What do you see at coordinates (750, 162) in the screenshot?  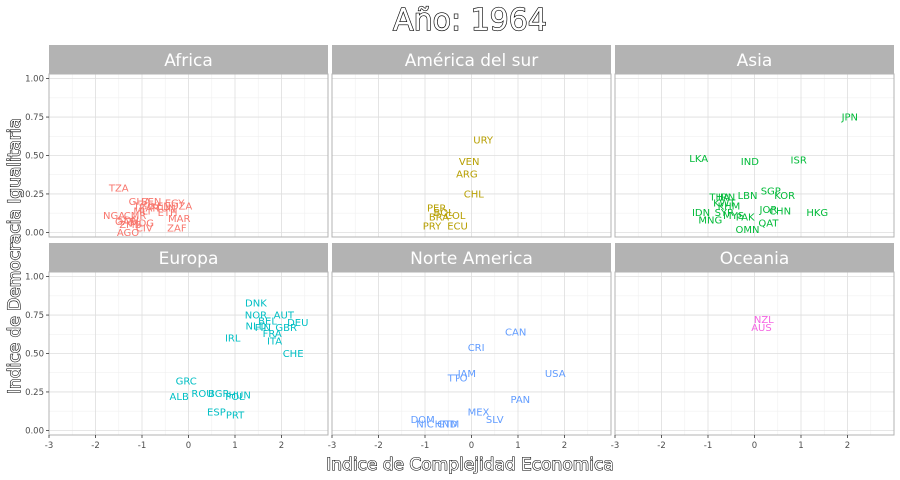 I see `point-label-ind: IND` at bounding box center [750, 162].